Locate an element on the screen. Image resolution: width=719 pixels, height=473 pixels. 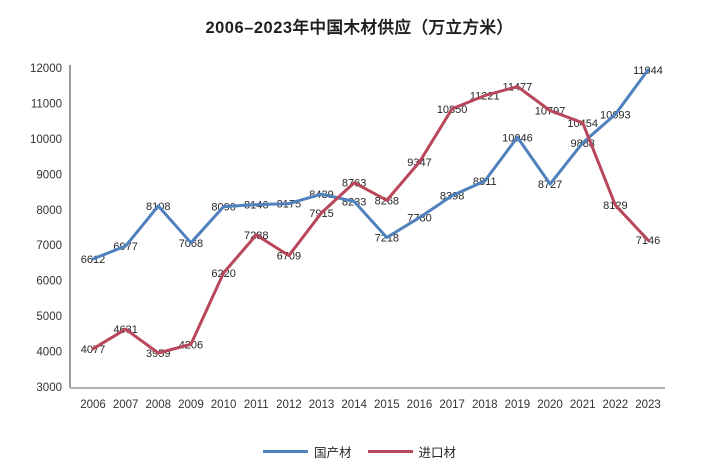
x-axis-tick-label: 2022 is located at coordinates (616, 405).